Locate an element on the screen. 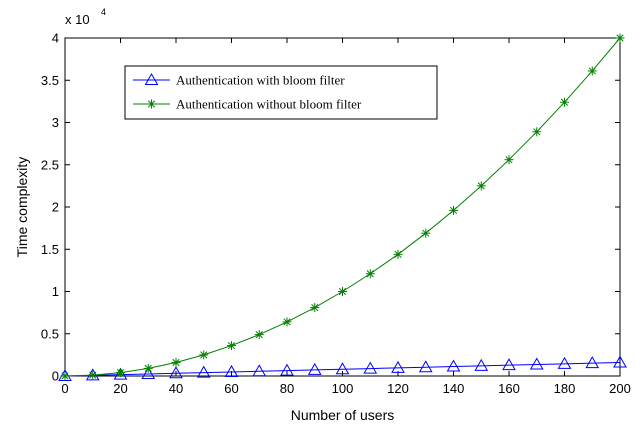 The width and height of the screenshot is (635, 428). y-tick-label: 3 is located at coordinates (55, 122).